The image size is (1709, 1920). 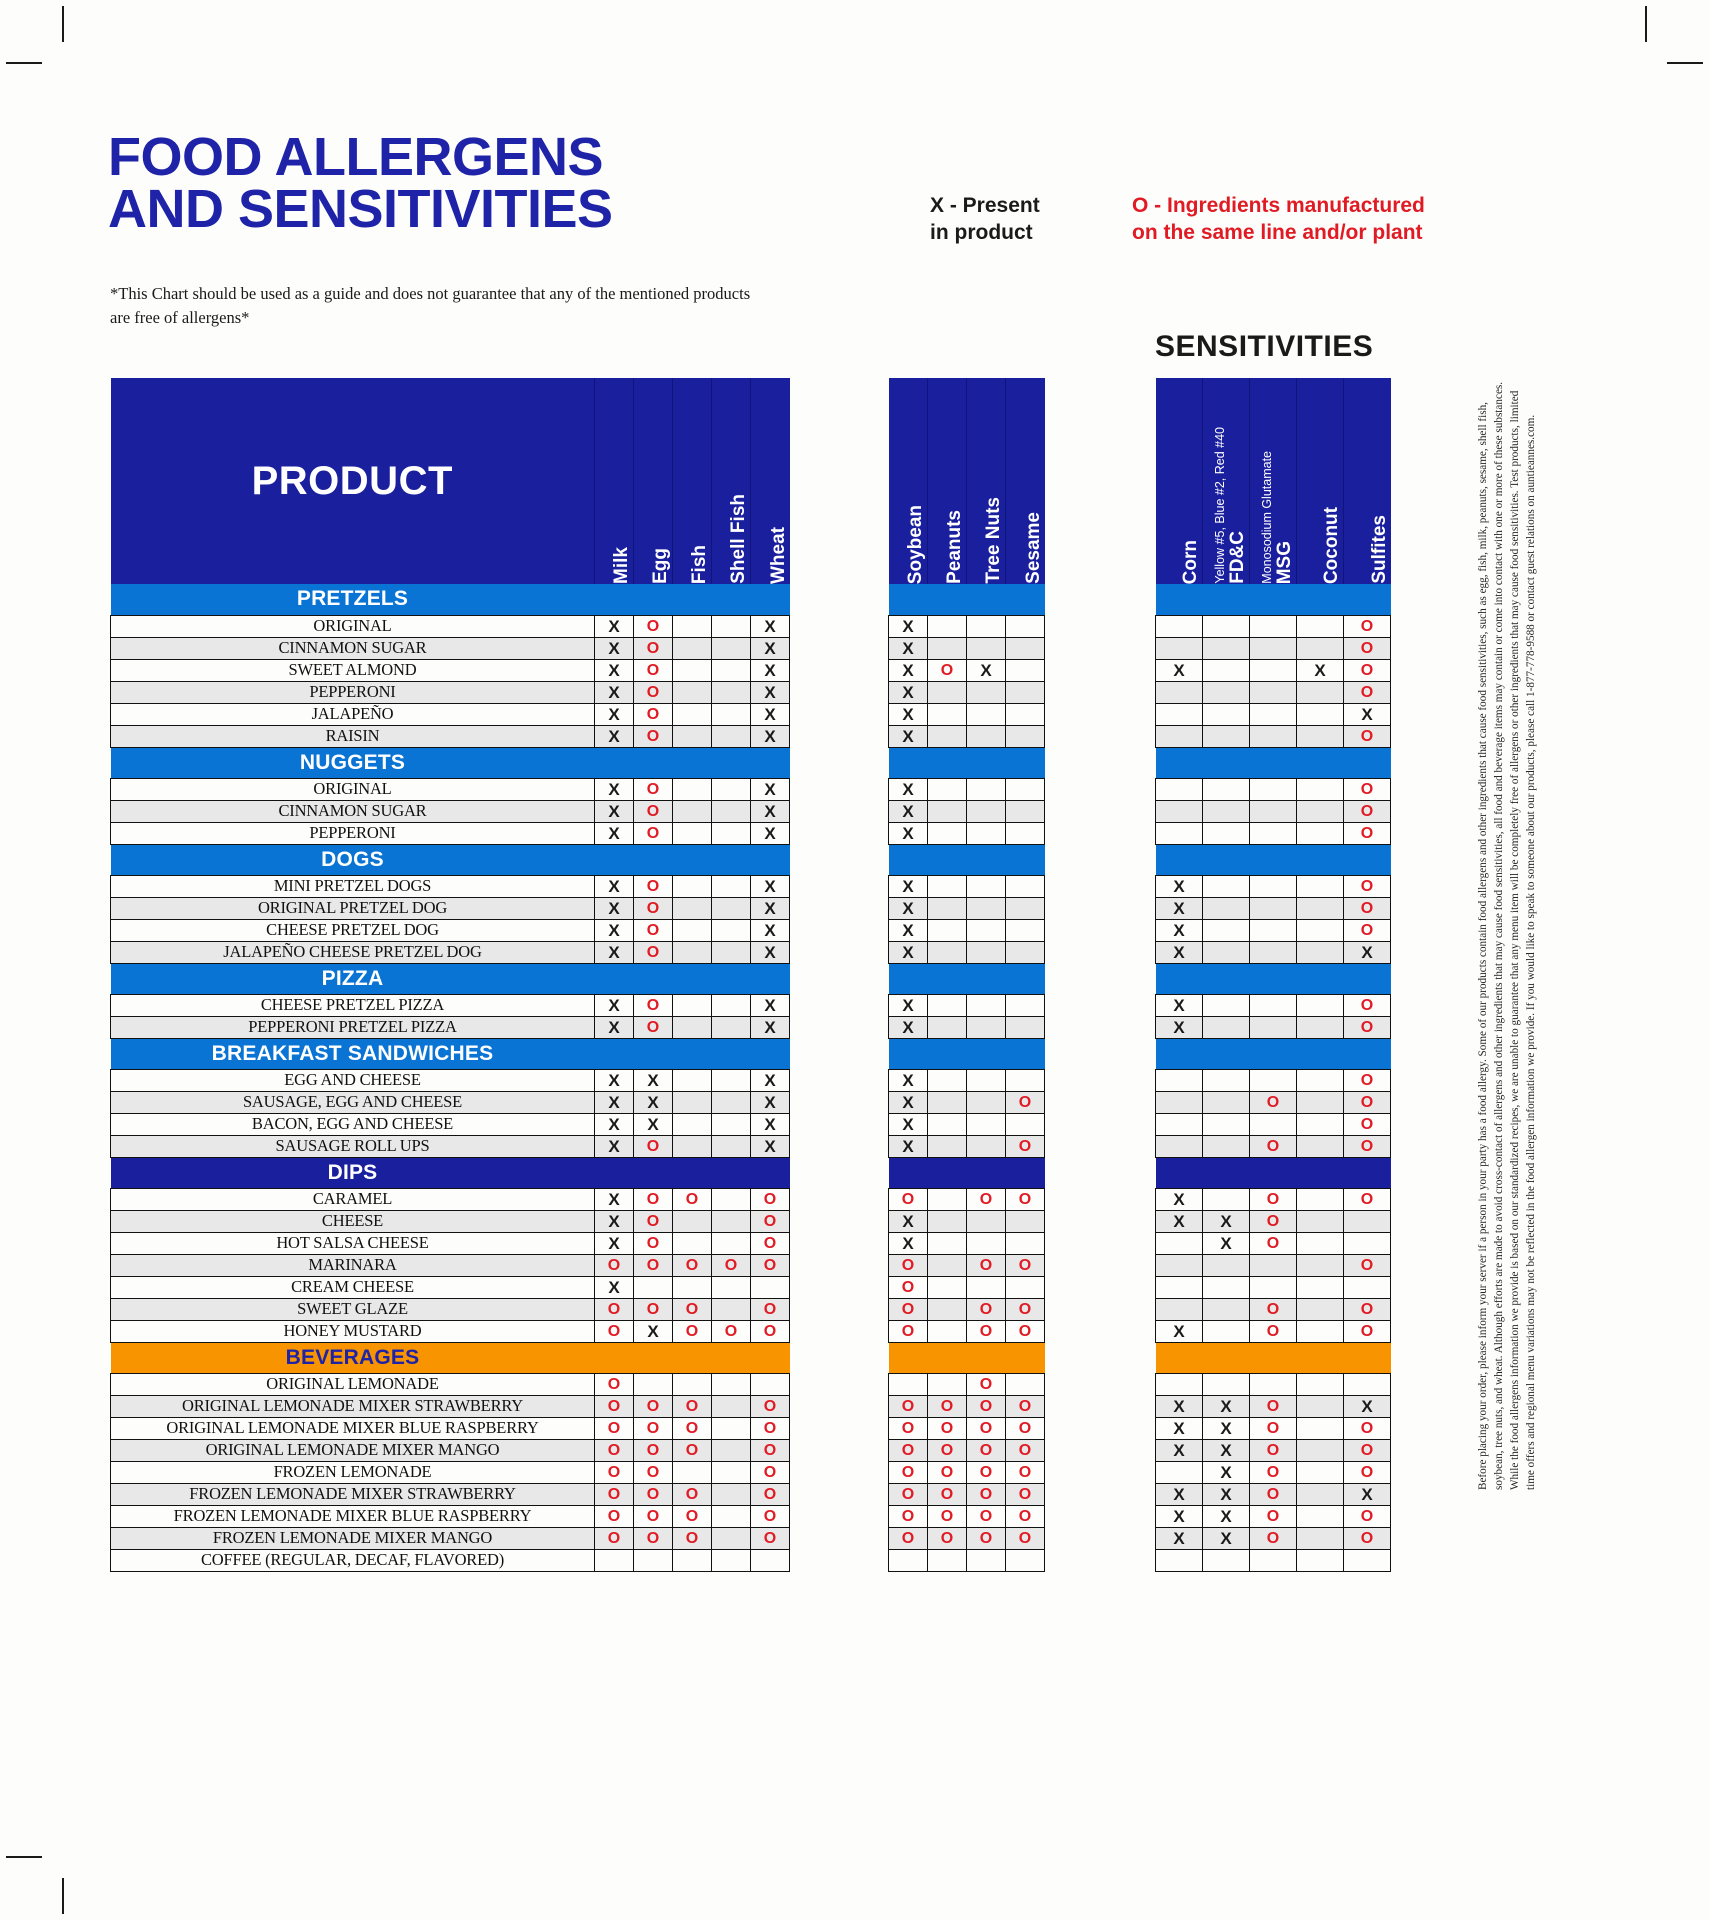 What do you see at coordinates (450, 714) in the screenshot?
I see `table-row: JALAPEÑO X O X` at bounding box center [450, 714].